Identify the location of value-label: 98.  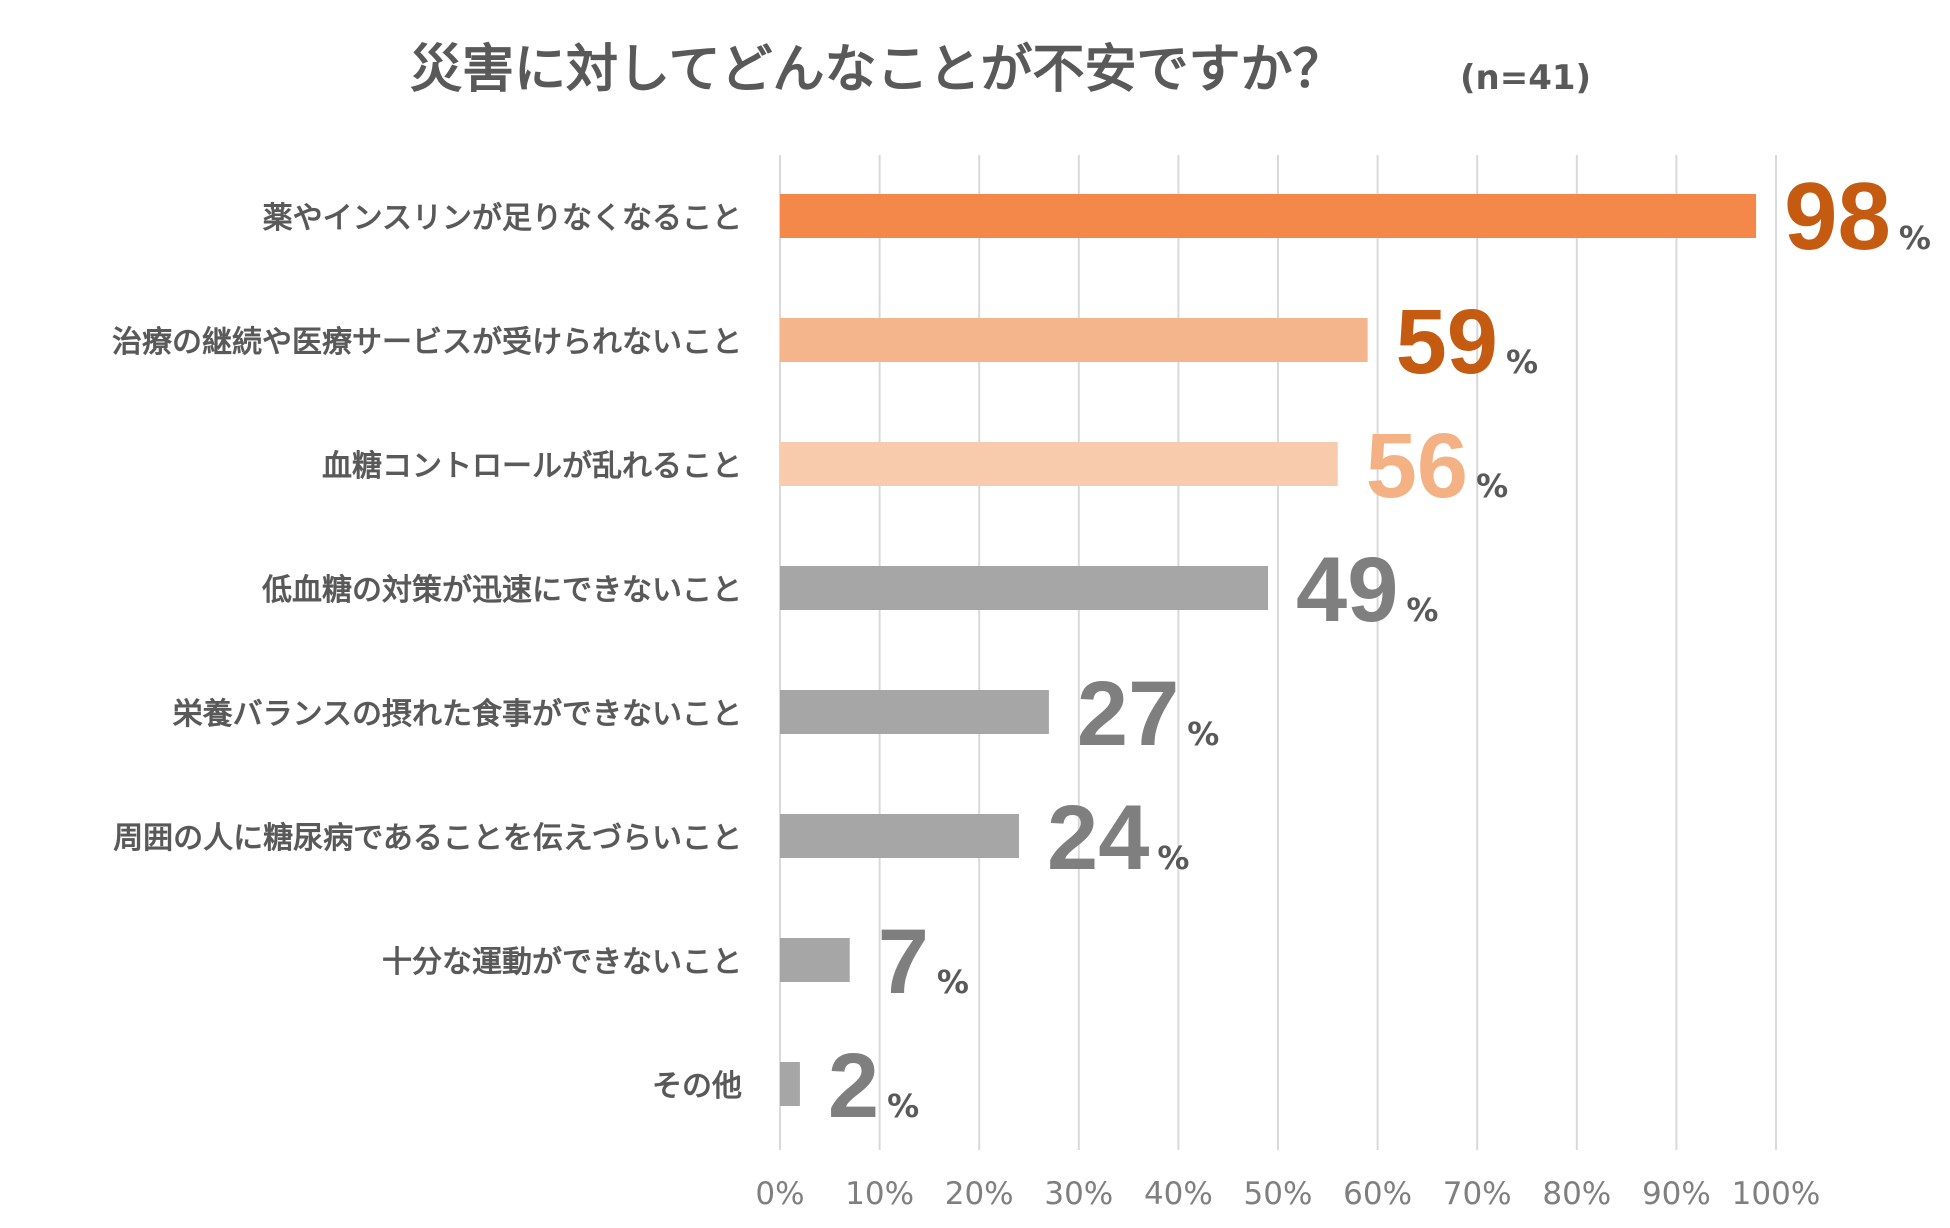
(1837, 216).